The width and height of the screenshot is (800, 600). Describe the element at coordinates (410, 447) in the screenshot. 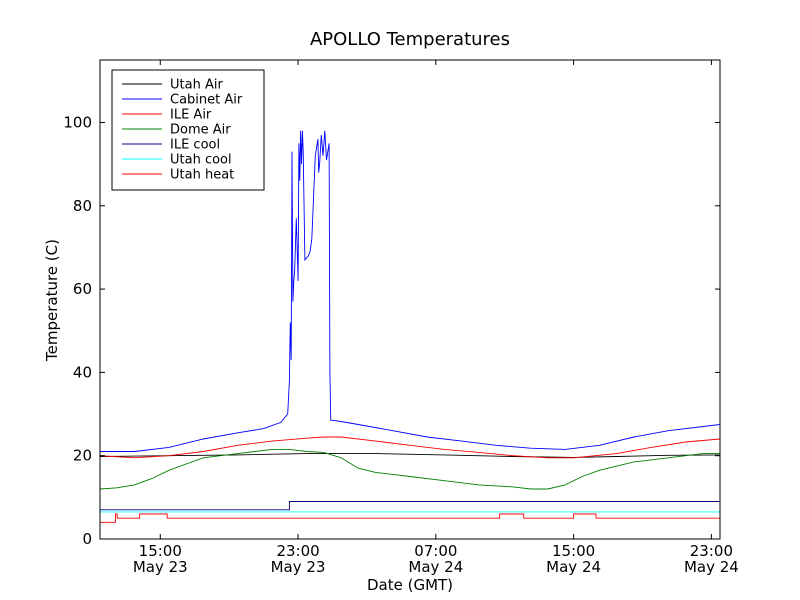

I see `series-line-ile-air` at that location.